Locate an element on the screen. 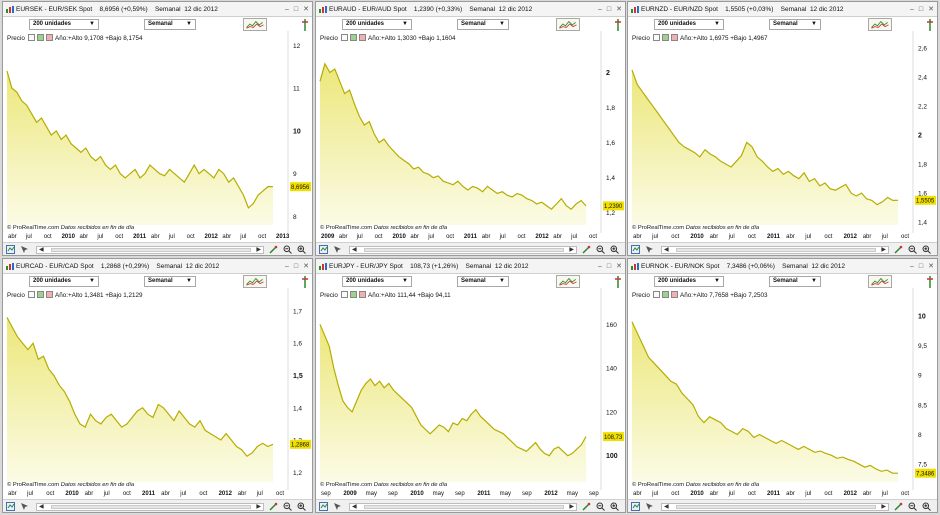 The width and height of the screenshot is (940, 515). price-plot: 2 1,8 1,6 1,4 1,21,2390 is located at coordinates (471, 132).